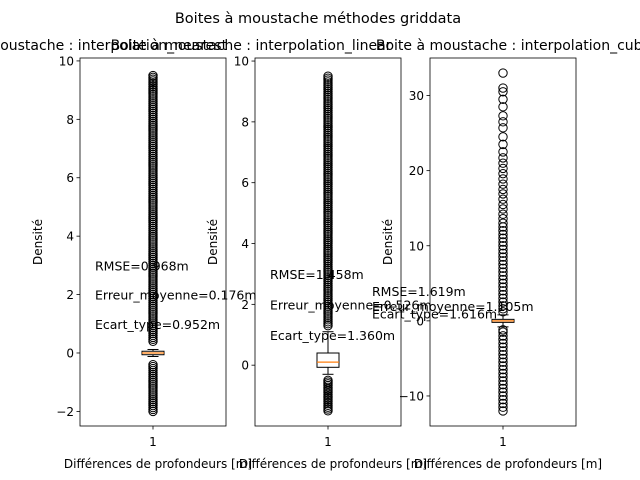 Image resolution: width=640 pixels, height=480 pixels. Describe the element at coordinates (65, 412) in the screenshot. I see `y-tick-label: −2` at that location.